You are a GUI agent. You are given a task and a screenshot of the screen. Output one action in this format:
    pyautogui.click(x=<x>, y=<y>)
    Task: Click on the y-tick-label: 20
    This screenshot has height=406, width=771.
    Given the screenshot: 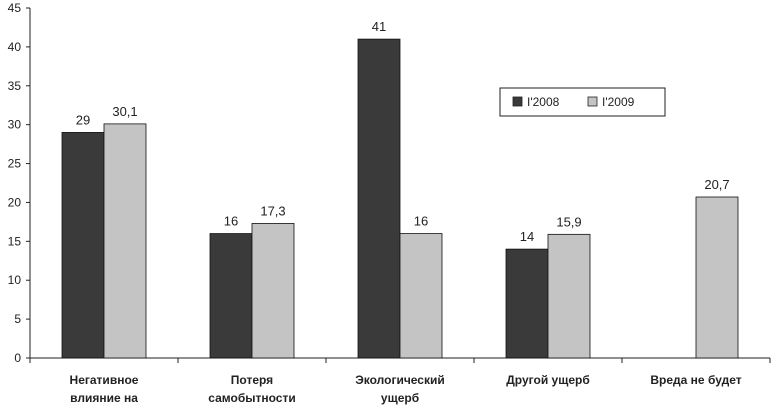 What is the action you would take?
    pyautogui.click(x=15, y=202)
    